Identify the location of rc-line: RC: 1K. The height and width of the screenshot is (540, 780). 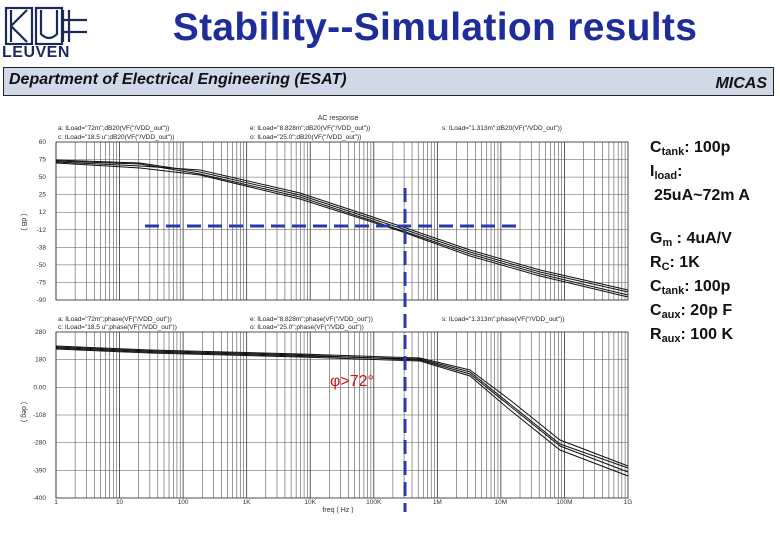
(675, 263).